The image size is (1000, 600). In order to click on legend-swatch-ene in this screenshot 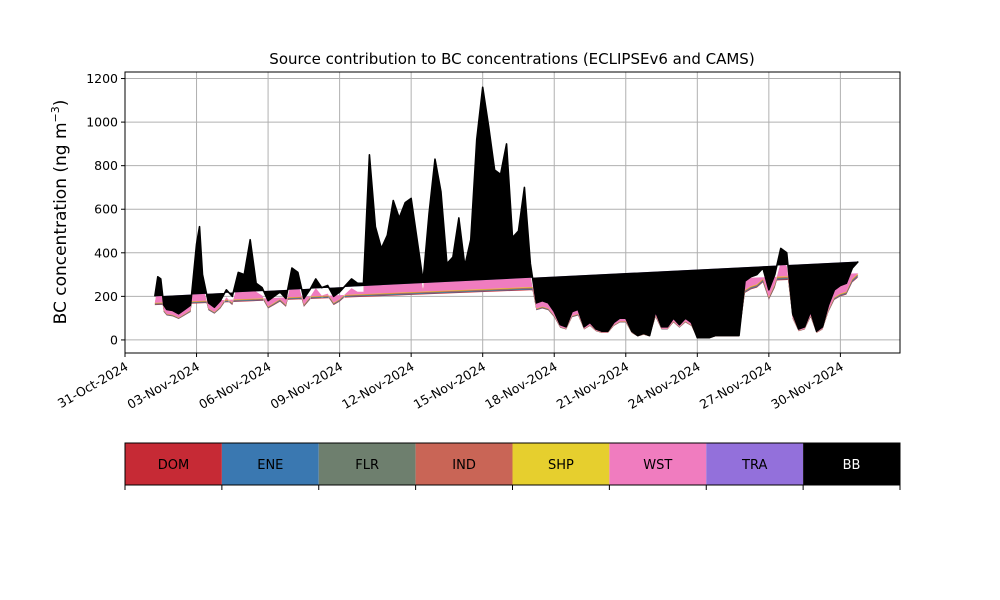, I will do `click(270, 464)`.